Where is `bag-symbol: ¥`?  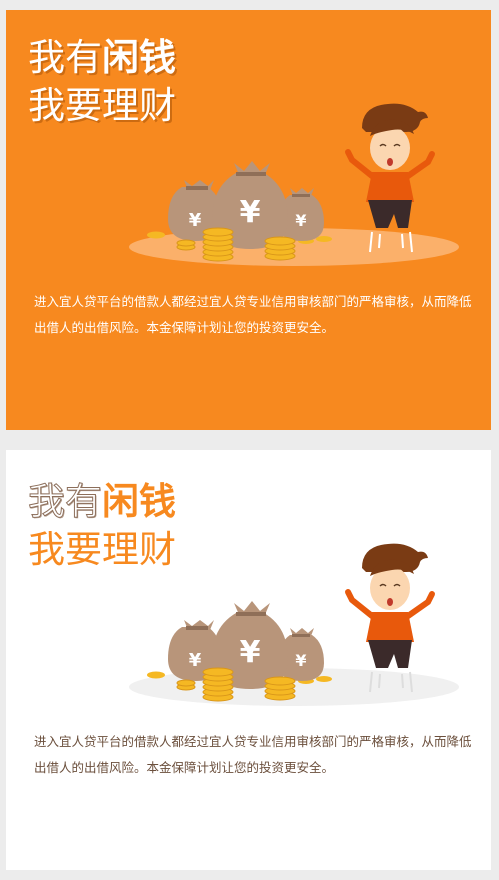 bag-symbol: ¥ is located at coordinates (195, 220).